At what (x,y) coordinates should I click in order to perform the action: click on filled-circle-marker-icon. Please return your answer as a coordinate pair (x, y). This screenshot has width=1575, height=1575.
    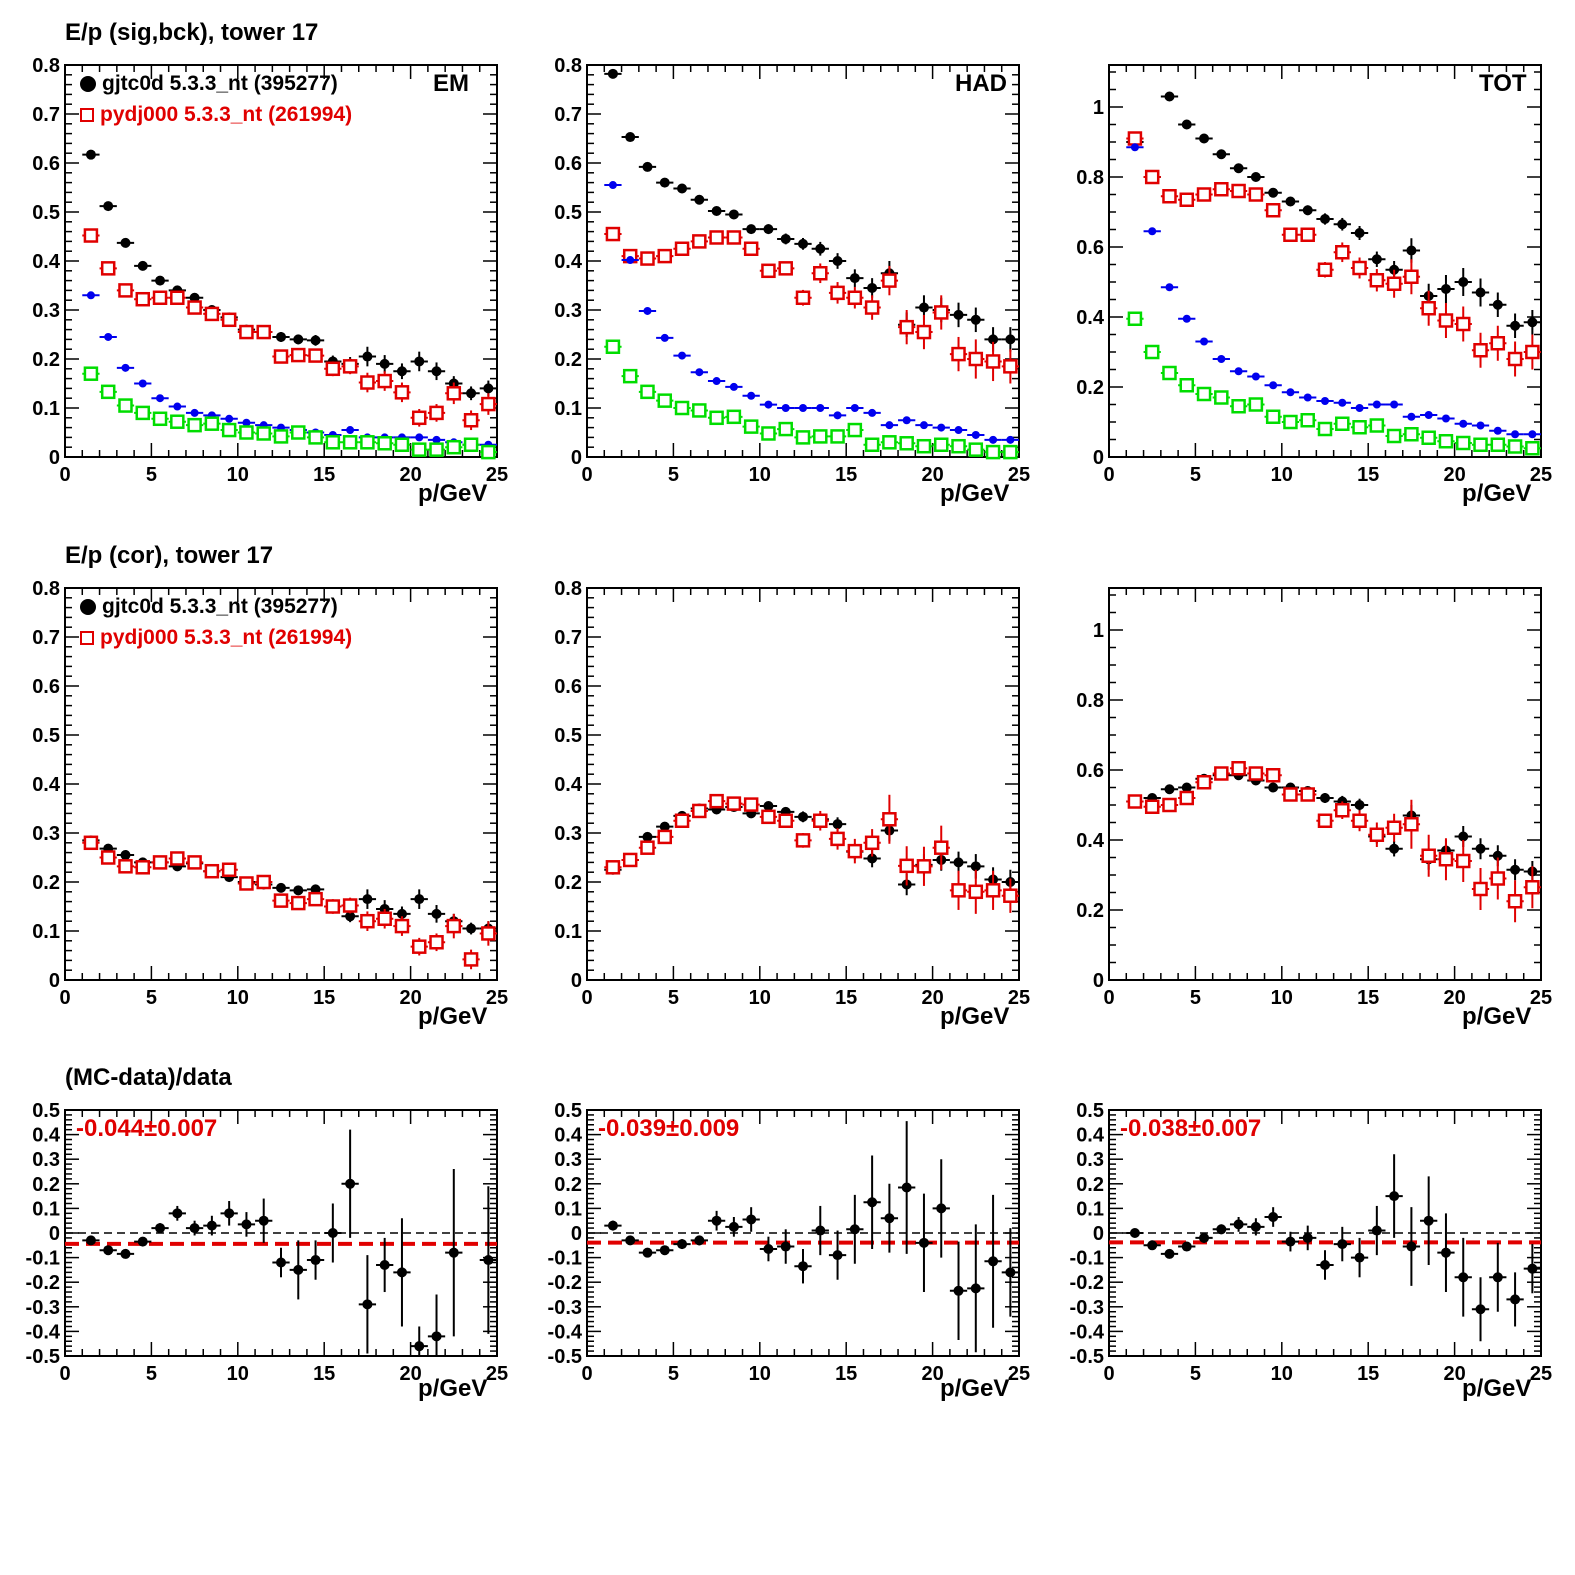
    Looking at the image, I should click on (88, 606).